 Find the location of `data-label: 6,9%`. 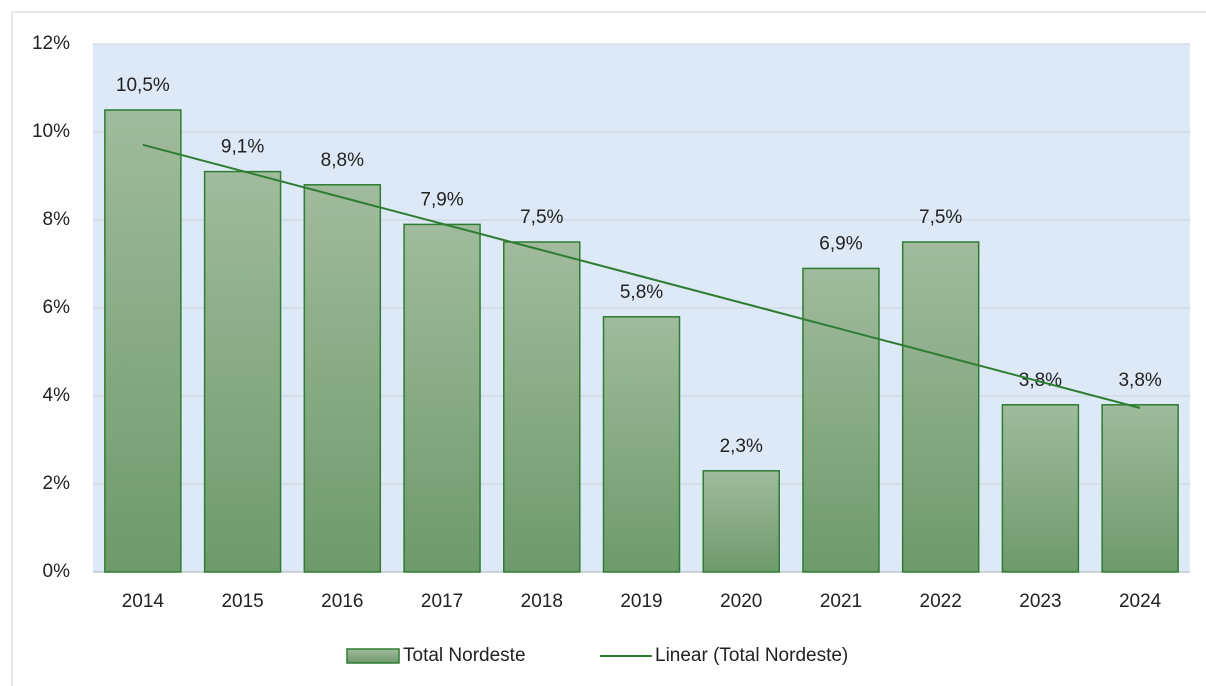

data-label: 6,9% is located at coordinates (840, 243).